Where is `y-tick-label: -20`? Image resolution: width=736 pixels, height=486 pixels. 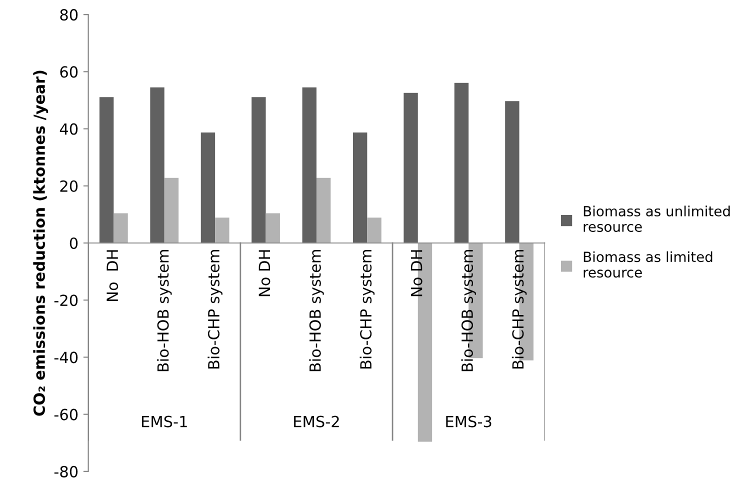
y-tick-label: -20 is located at coordinates (66, 300).